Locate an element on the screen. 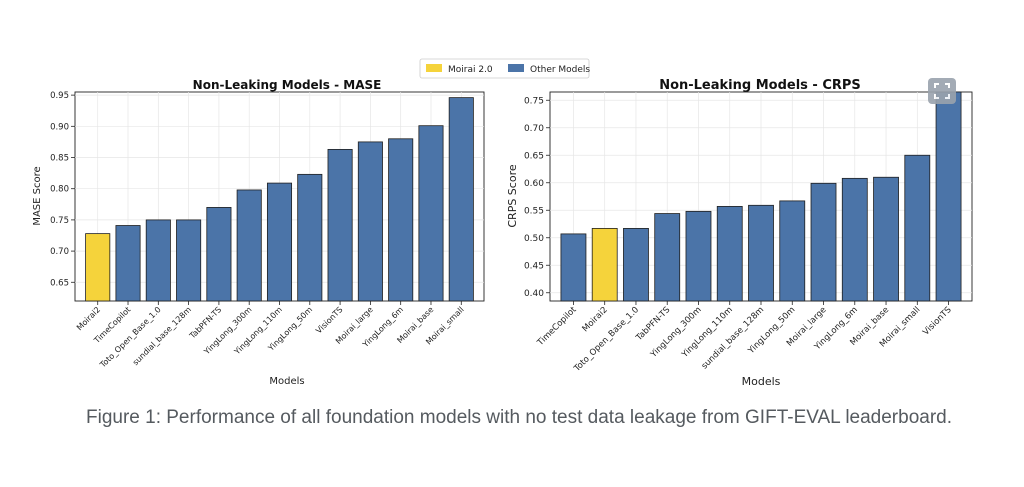 This screenshot has height=487, width=1024. y-tick-label: 0.55 is located at coordinates (534, 211).